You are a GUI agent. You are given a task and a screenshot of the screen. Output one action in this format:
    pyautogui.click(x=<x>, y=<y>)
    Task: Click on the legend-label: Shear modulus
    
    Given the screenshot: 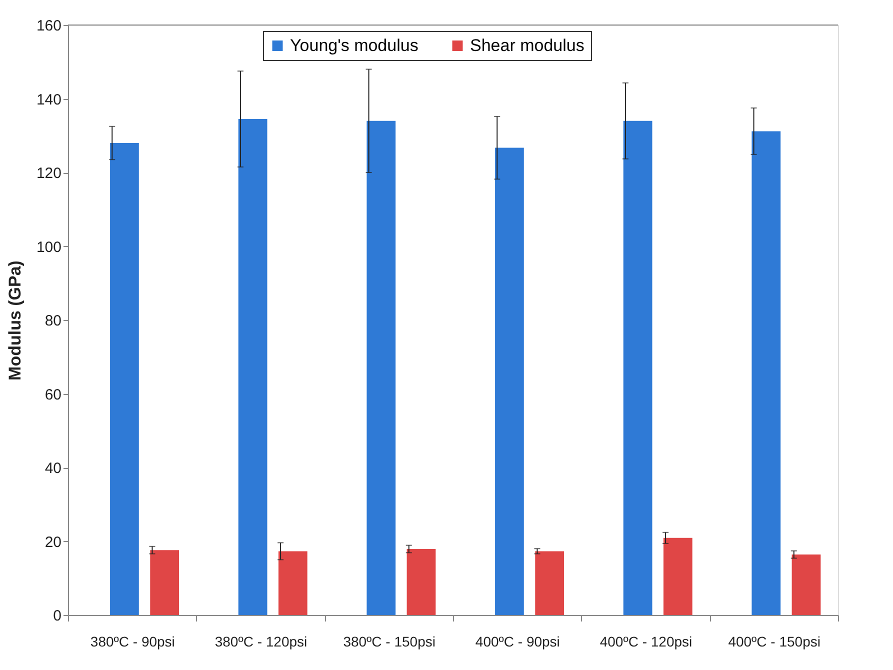 What is the action you would take?
    pyautogui.click(x=527, y=45)
    